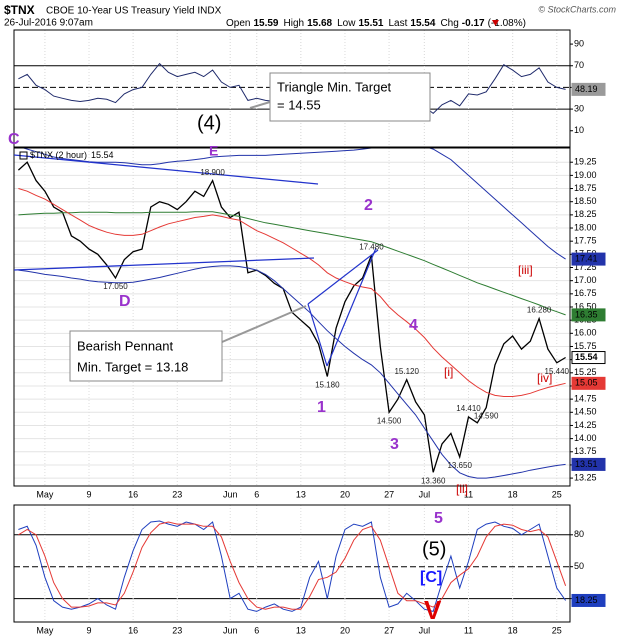 The height and width of the screenshot is (639, 620). I want to click on y-tick-label: 16.00, so click(585, 333).